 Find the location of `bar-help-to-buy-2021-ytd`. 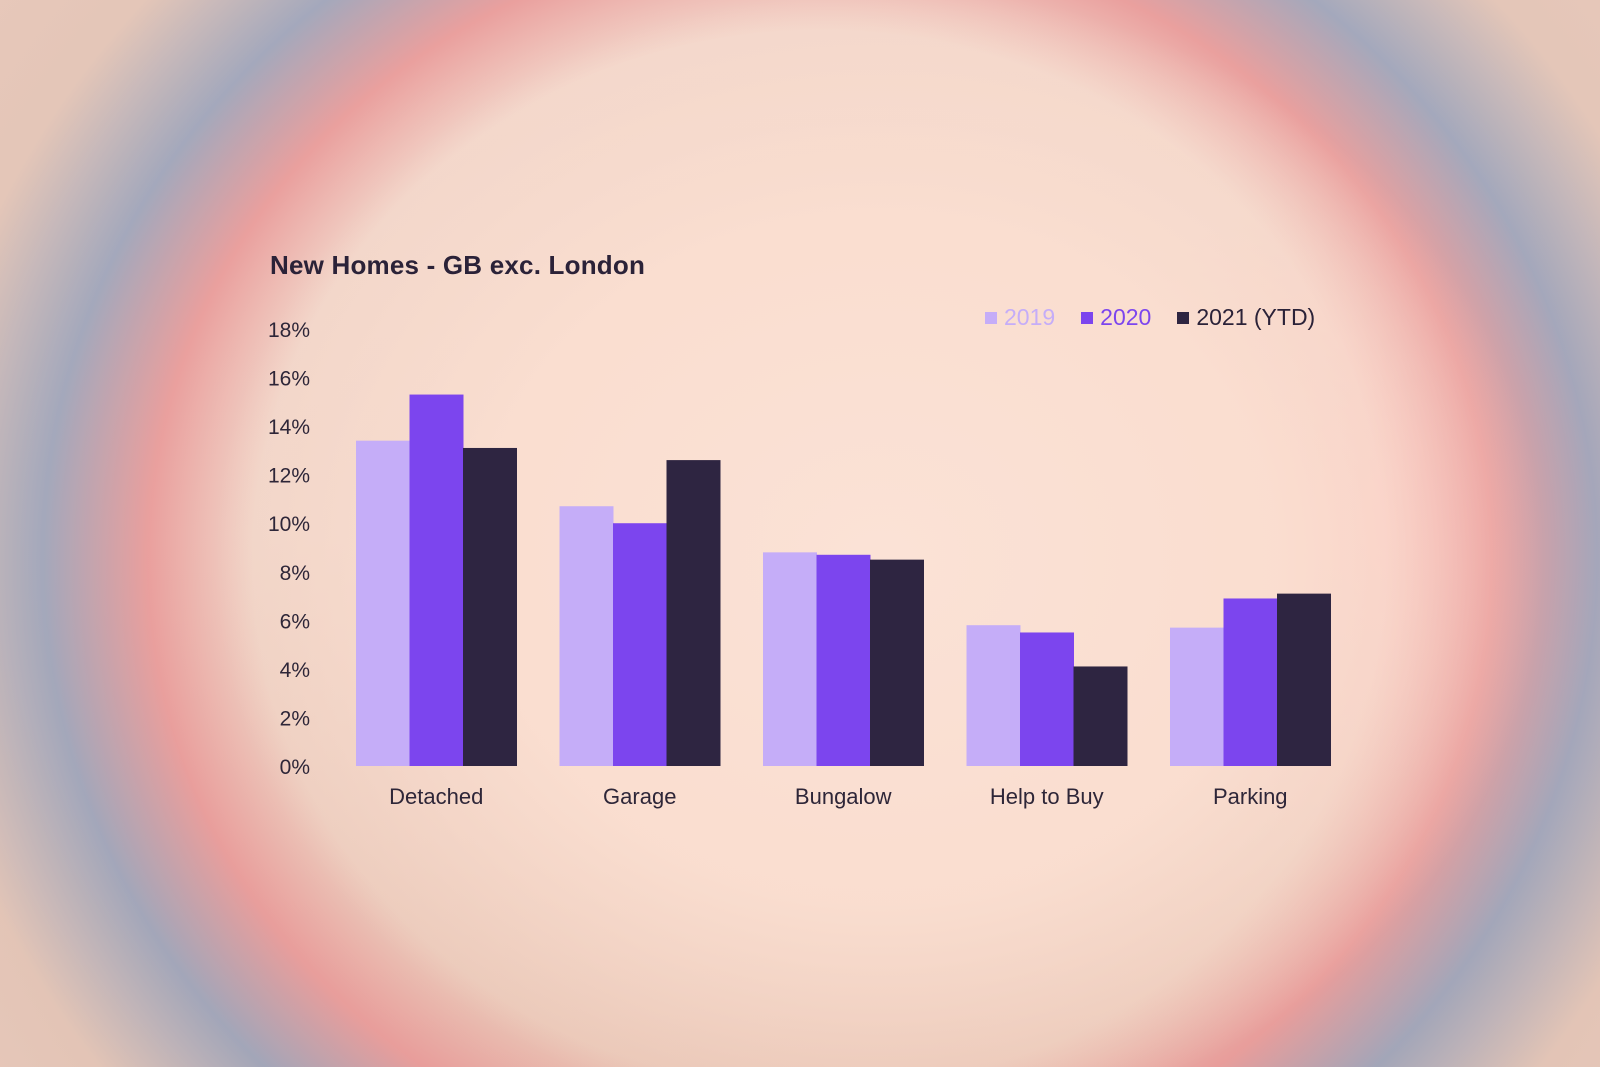

bar-help-to-buy-2021-ytd is located at coordinates (1100, 716).